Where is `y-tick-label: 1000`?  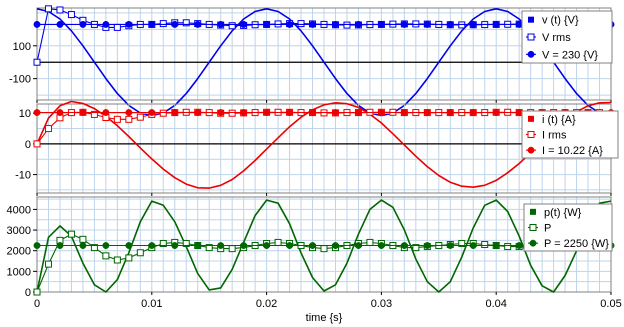
y-tick-label: 1000 is located at coordinates (19, 272).